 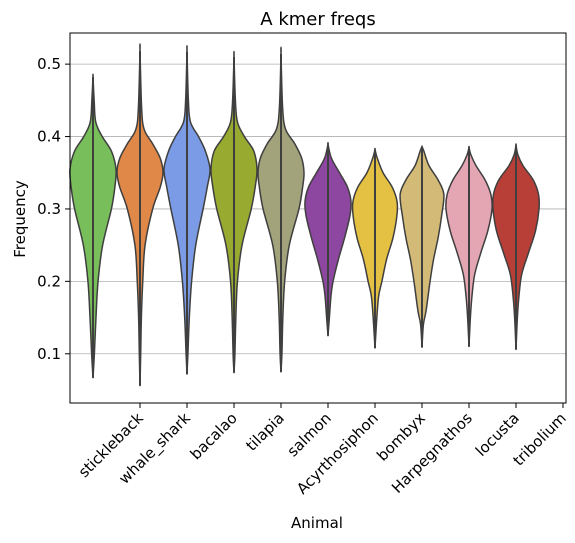 What do you see at coordinates (469, 246) in the screenshot?
I see `violin-locusta` at bounding box center [469, 246].